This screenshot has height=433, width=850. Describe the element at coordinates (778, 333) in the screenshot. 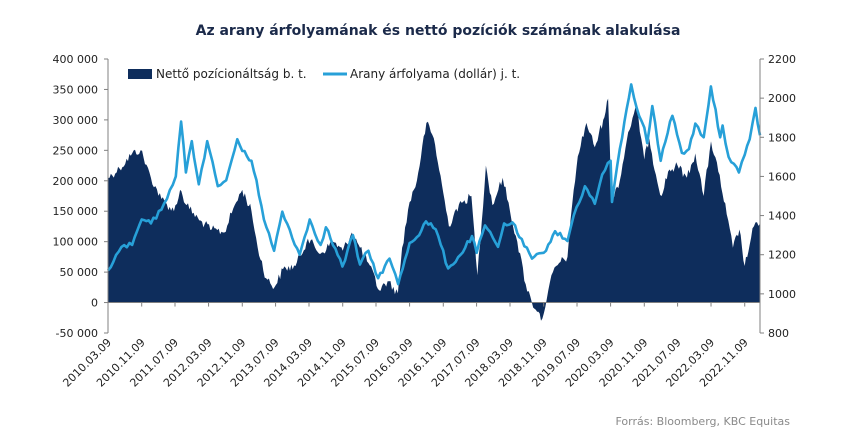

I see `y-right-tick-label: 800` at that location.